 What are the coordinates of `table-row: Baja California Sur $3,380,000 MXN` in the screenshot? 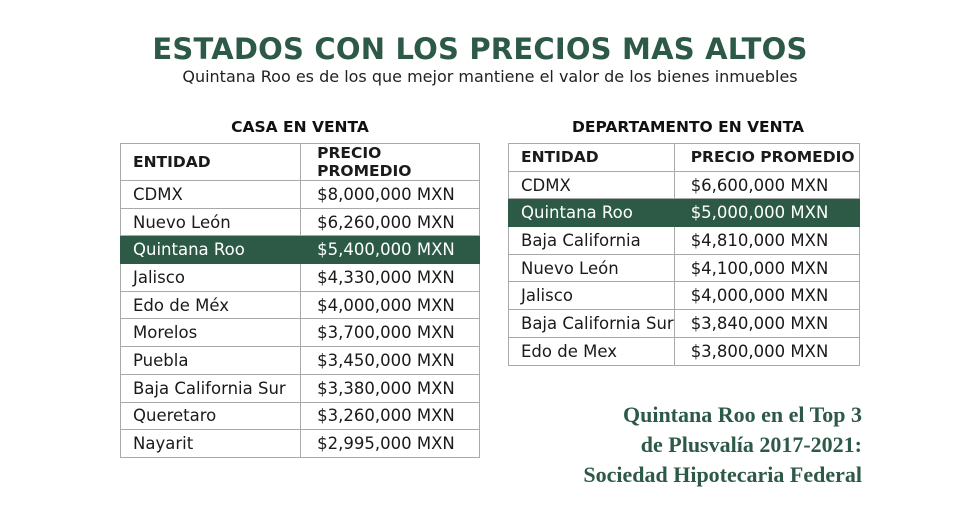 It's located at (299, 388).